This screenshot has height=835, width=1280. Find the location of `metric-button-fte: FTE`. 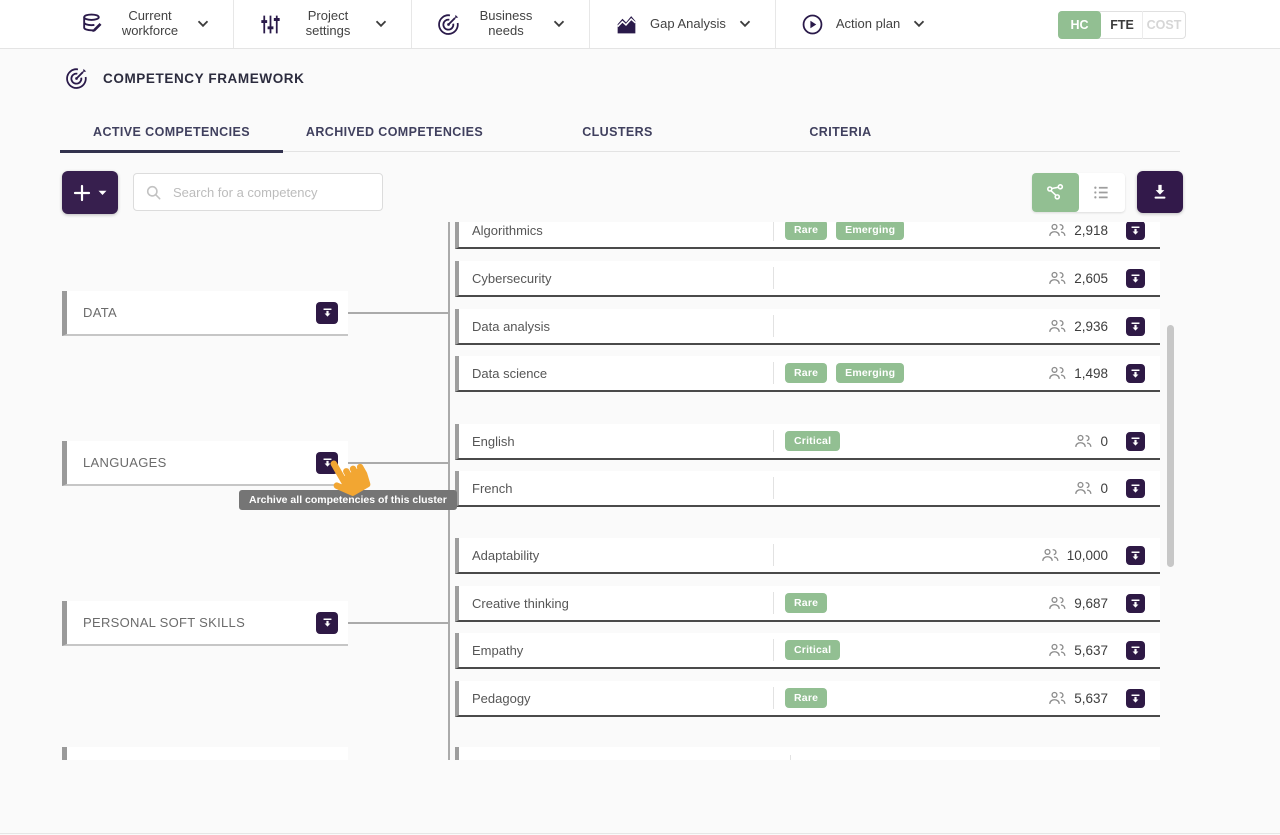

metric-button-fte: FTE is located at coordinates (1121, 25).